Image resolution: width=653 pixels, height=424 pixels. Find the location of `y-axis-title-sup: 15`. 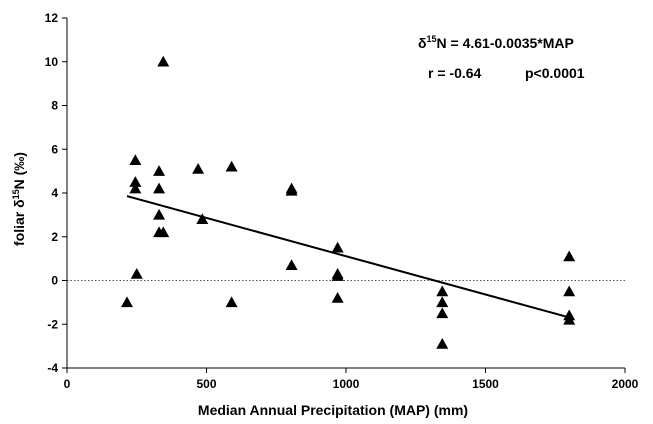

y-axis-title-sup: 15 is located at coordinates (16, 194).